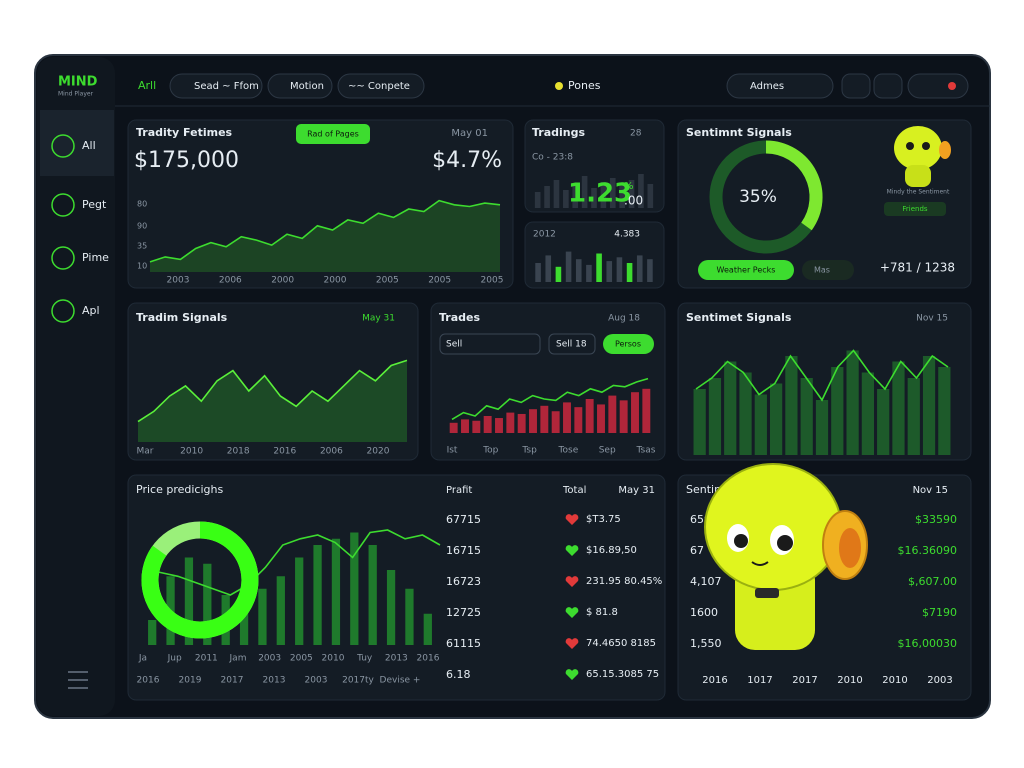 The image size is (1024, 768). Describe the element at coordinates (272, 391) in the screenshot. I see `line` at that location.